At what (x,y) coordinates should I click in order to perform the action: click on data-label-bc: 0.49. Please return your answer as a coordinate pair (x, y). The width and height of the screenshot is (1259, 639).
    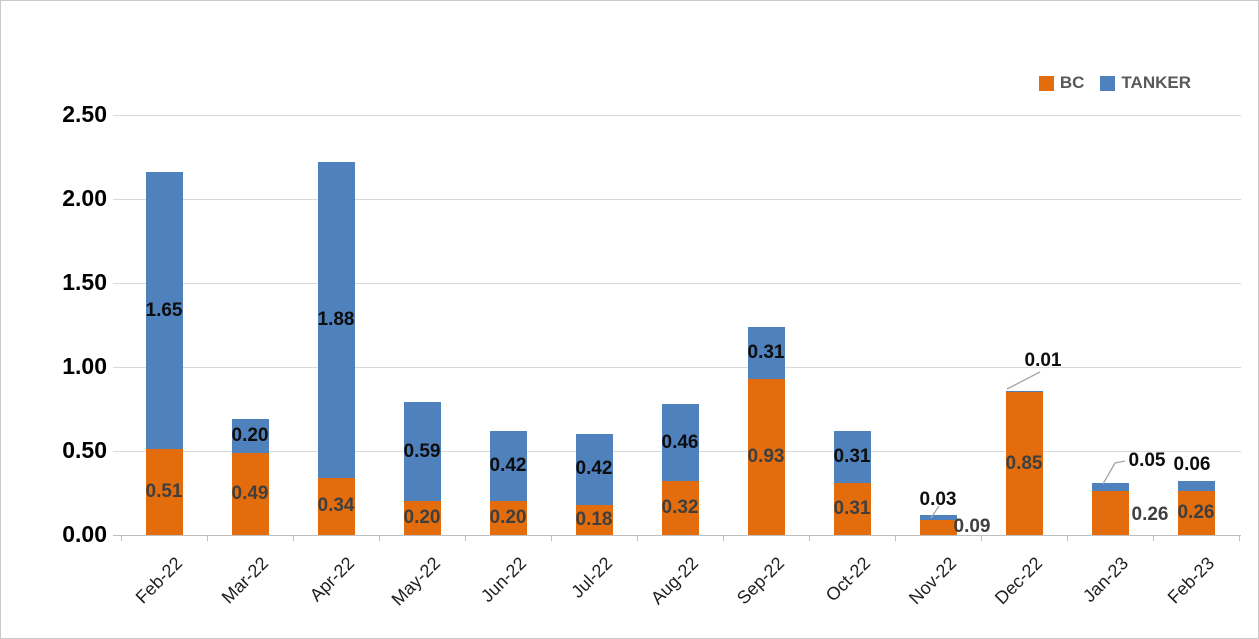
    Looking at the image, I should click on (250, 493).